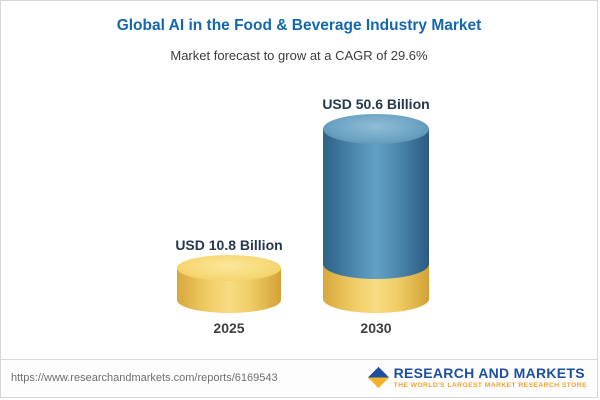 The width and height of the screenshot is (600, 400). Describe the element at coordinates (376, 104) in the screenshot. I see `value-label-2030: USD 50.6 Billion` at that location.